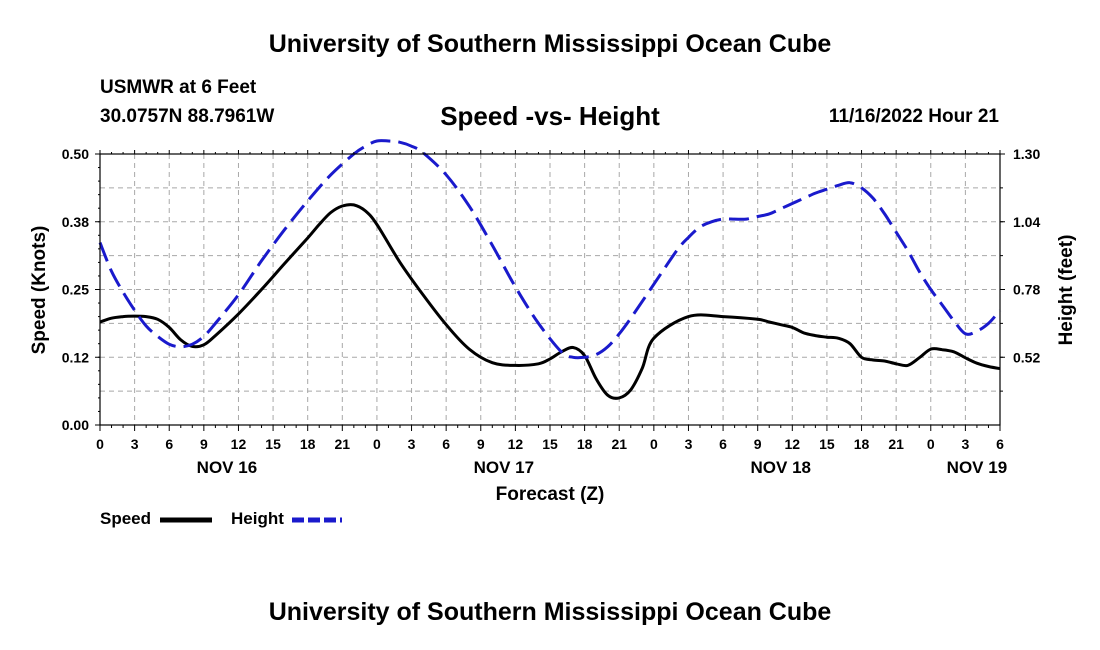  What do you see at coordinates (977, 467) in the screenshot?
I see `x-day-label: NOV 19` at bounding box center [977, 467].